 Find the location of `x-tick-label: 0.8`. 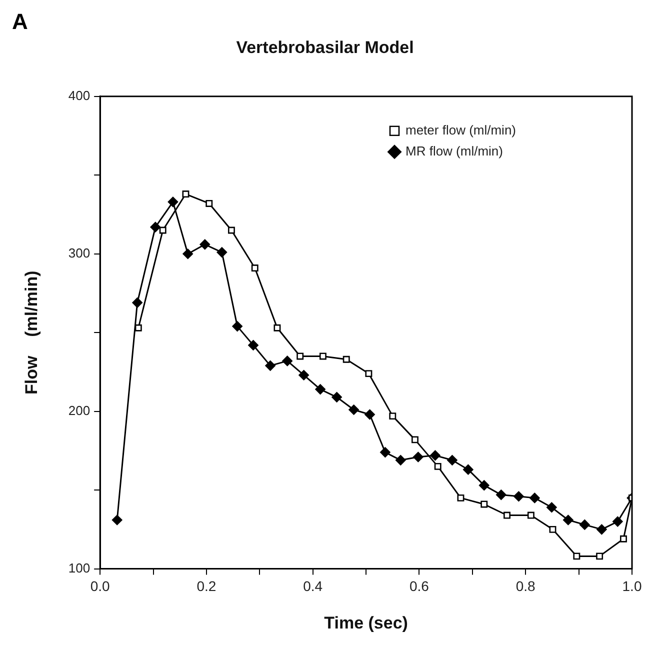

x-tick-label: 0.8 is located at coordinates (526, 586).